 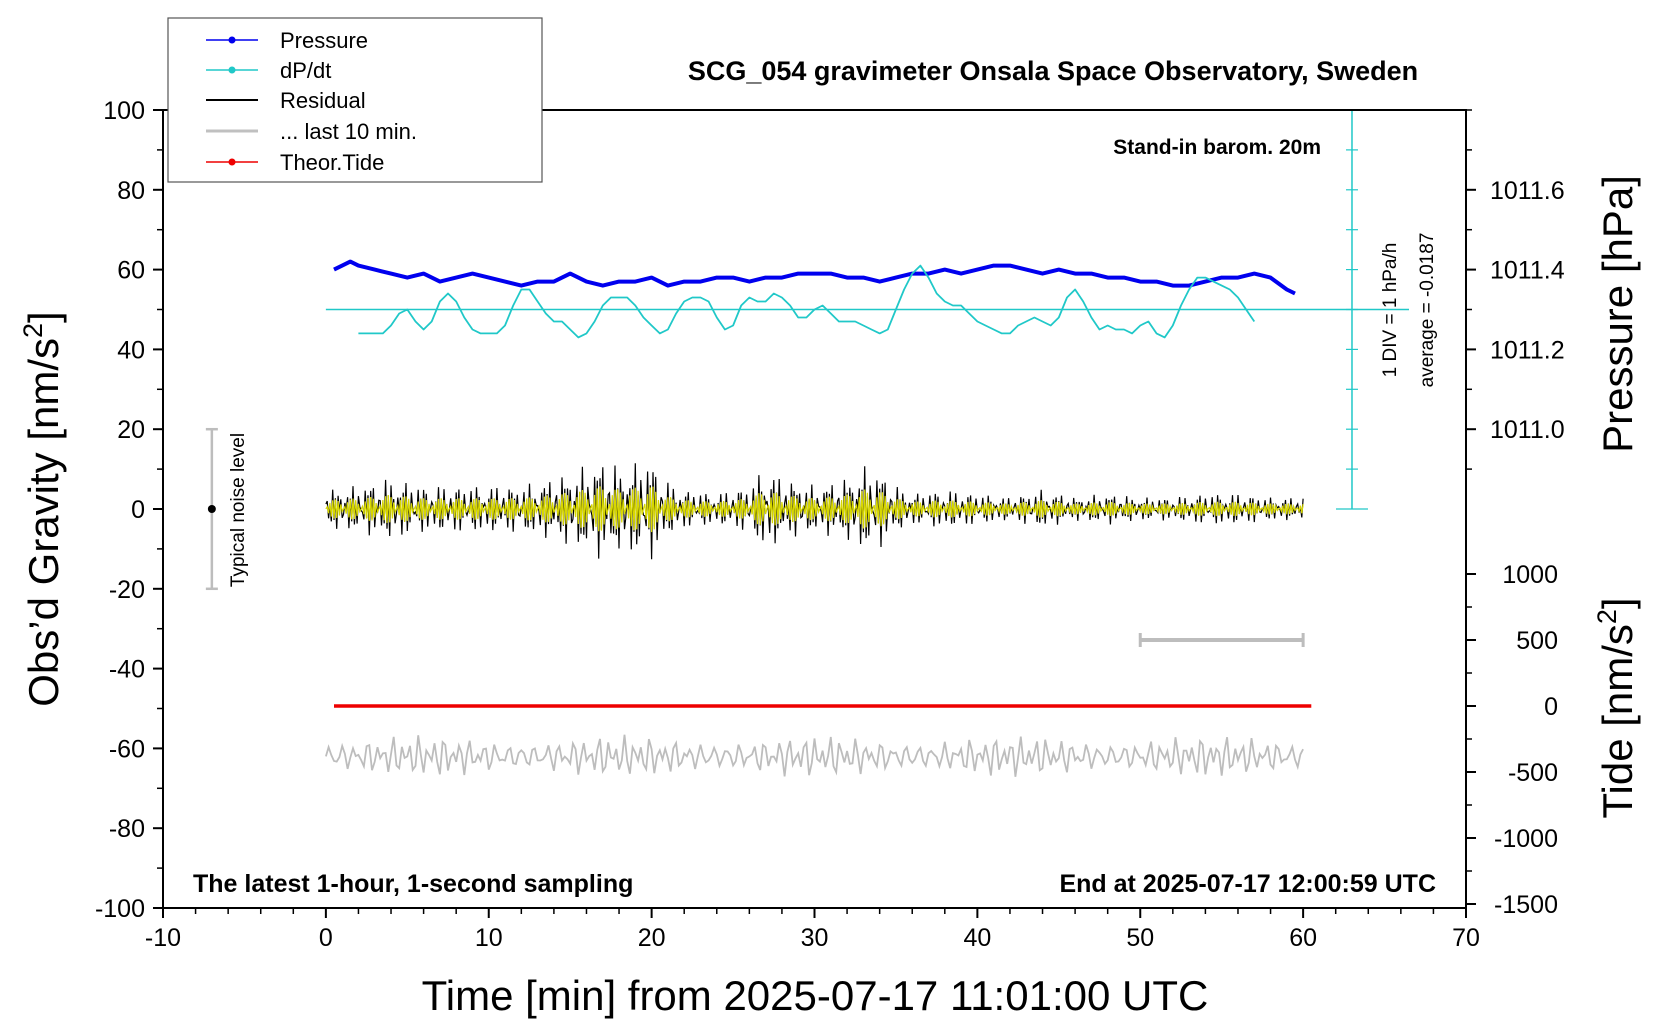 What do you see at coordinates (1527, 350) in the screenshot?
I see `pressure-tick-label: 1011.2` at bounding box center [1527, 350].